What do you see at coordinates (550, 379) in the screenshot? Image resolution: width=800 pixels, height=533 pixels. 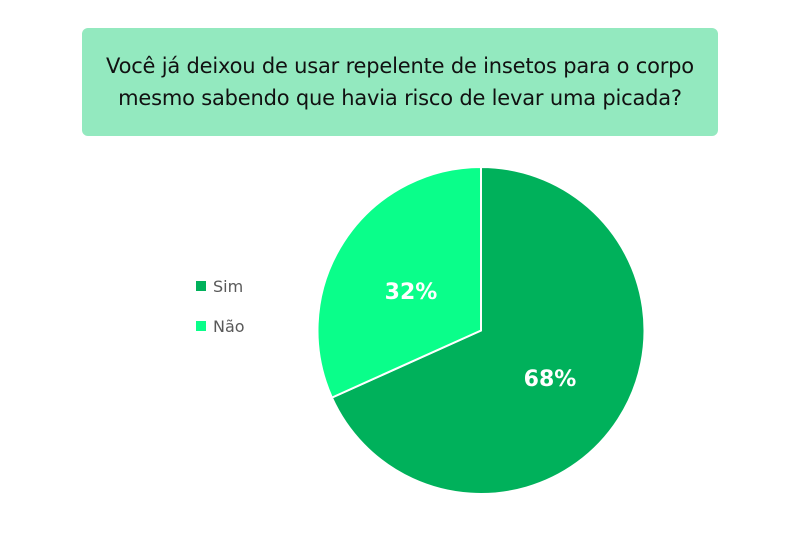 I see `data-label-sim: 68%` at bounding box center [550, 379].